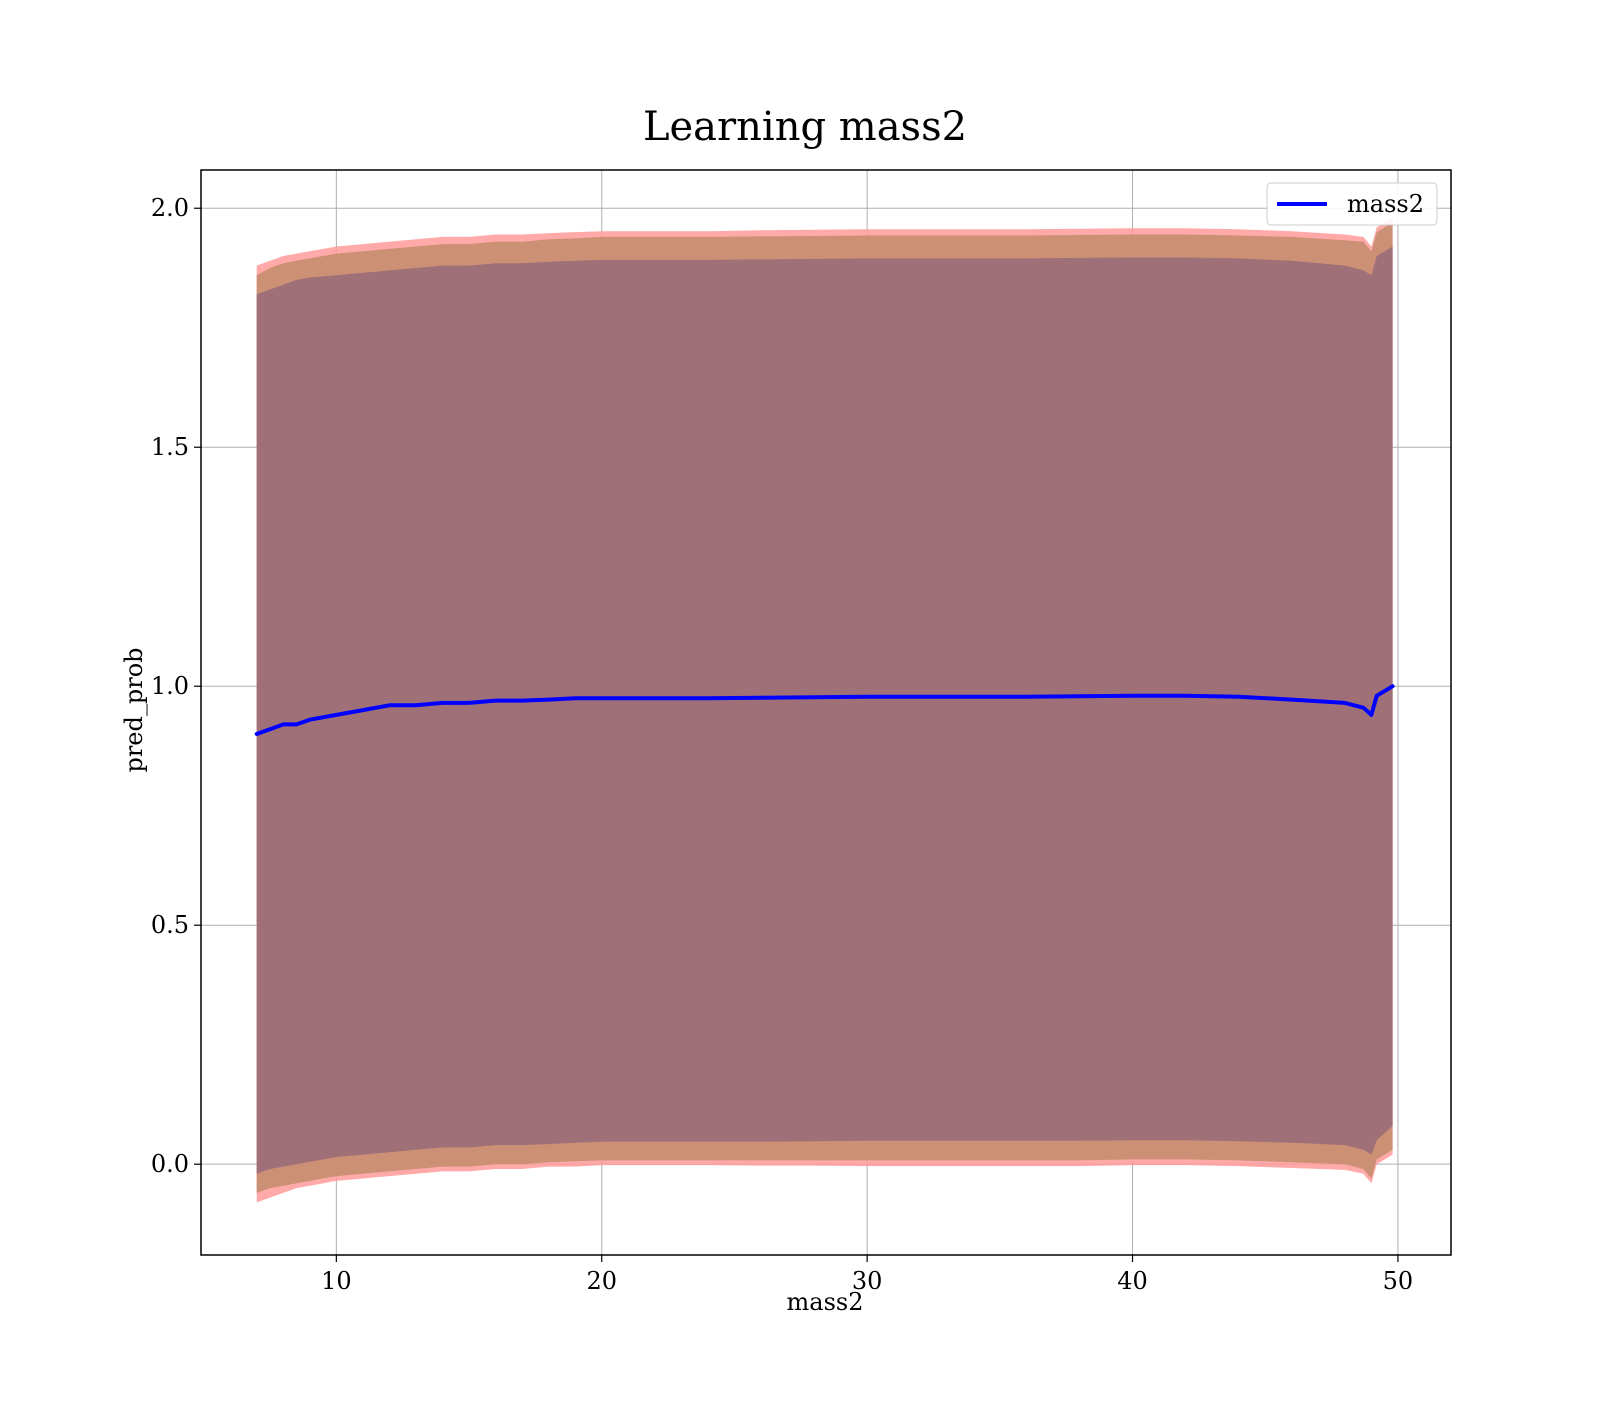 The height and width of the screenshot is (1404, 1600). I want to click on y-tick-label: 0.5, so click(170, 925).